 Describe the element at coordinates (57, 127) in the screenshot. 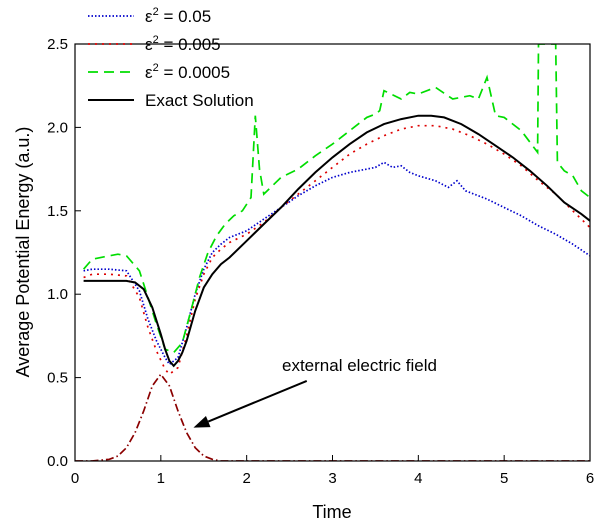

I see `y-tick-label-4: 2.0` at that location.